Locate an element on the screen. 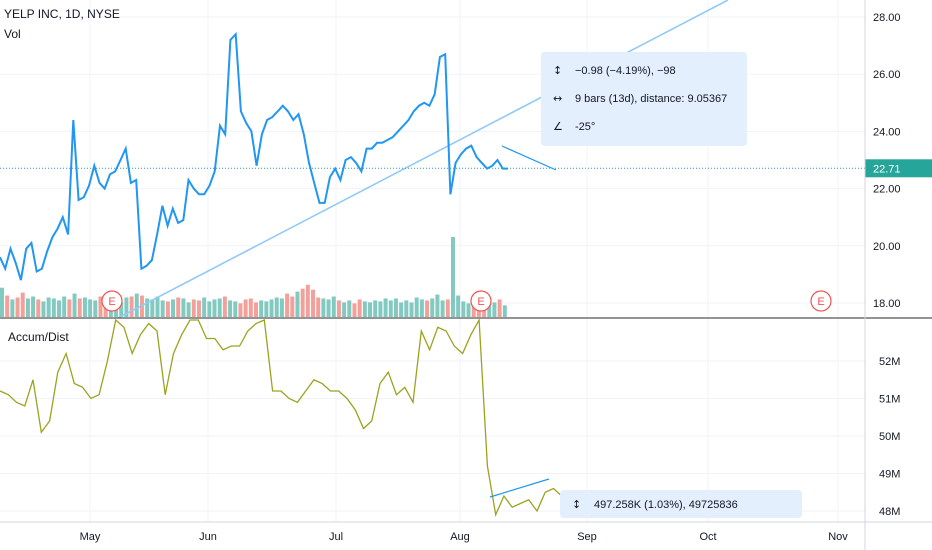  ad-measure-tooltip: ↕ 497.258K (1.03%), 49725836 is located at coordinates (681, 504).